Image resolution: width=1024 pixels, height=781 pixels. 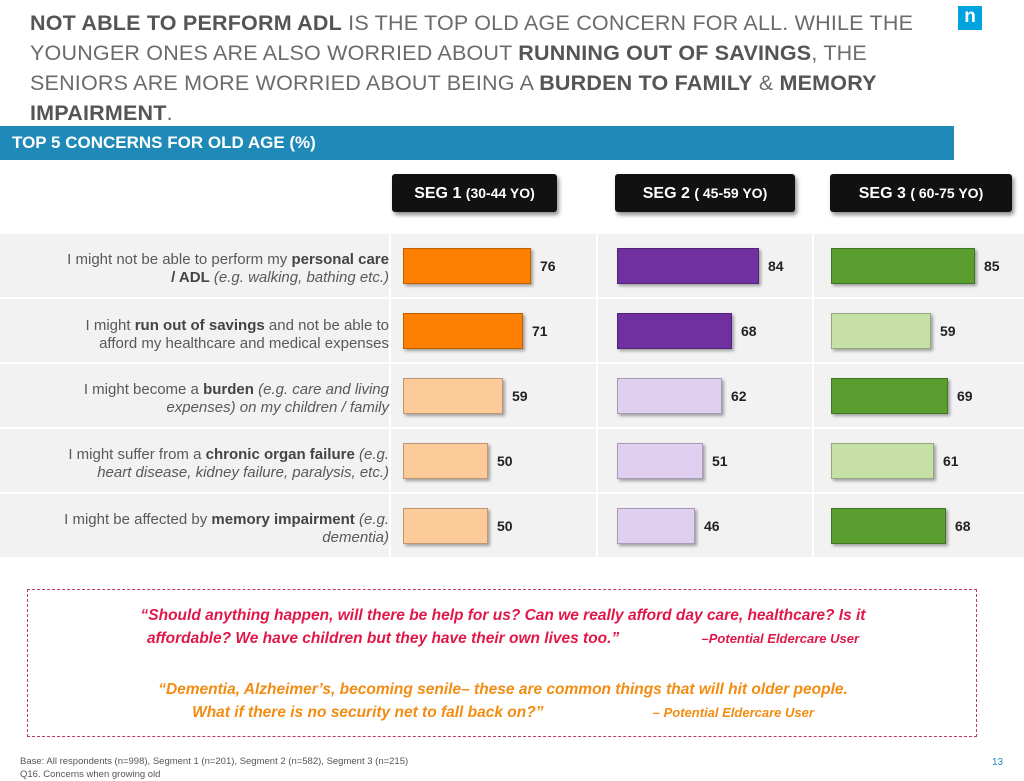 I want to click on bar-seg2-row5, so click(x=656, y=526).